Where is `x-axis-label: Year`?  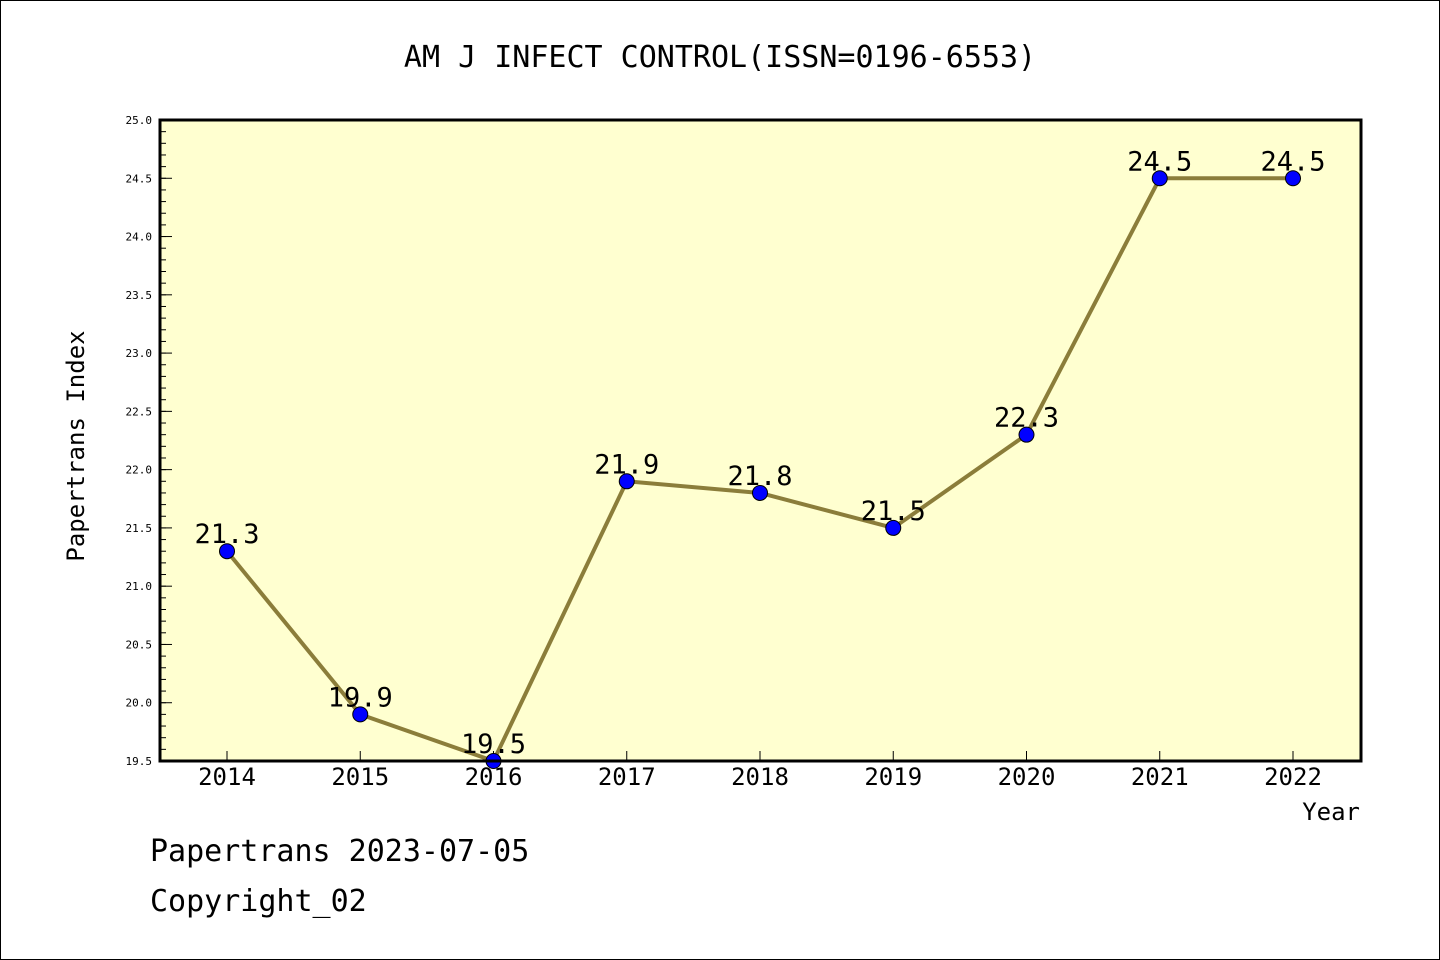
x-axis-label: Year is located at coordinates (1331, 812).